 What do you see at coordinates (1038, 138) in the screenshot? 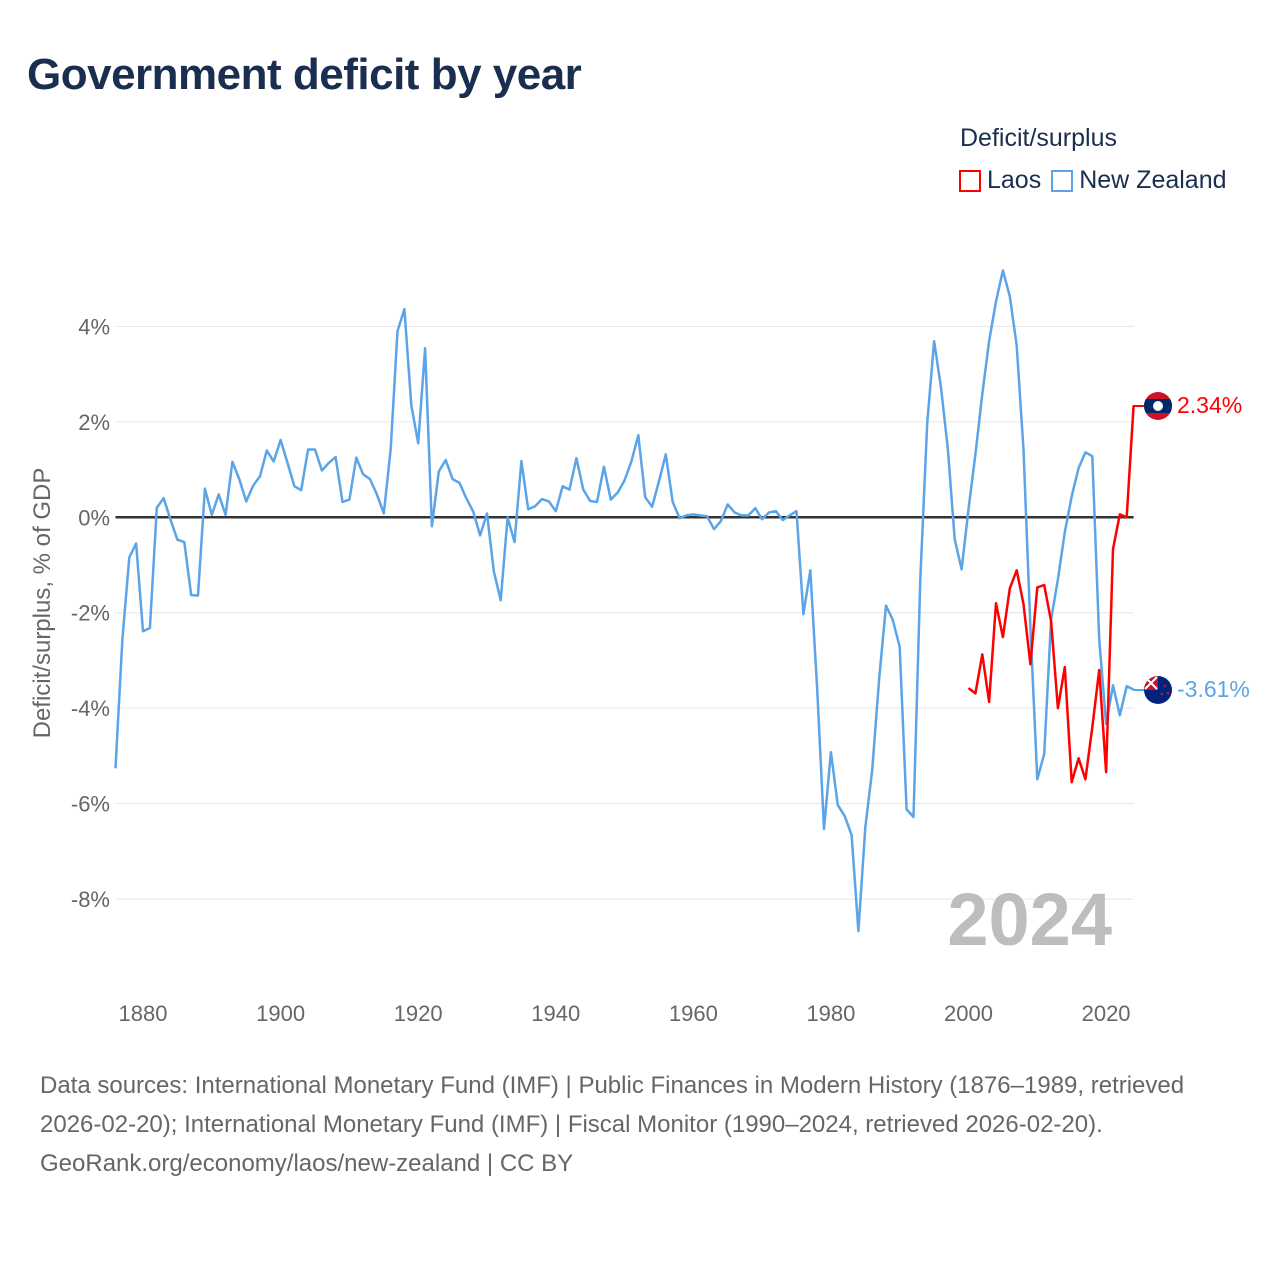
I see `legend-title: Deficit/surplus` at bounding box center [1038, 138].